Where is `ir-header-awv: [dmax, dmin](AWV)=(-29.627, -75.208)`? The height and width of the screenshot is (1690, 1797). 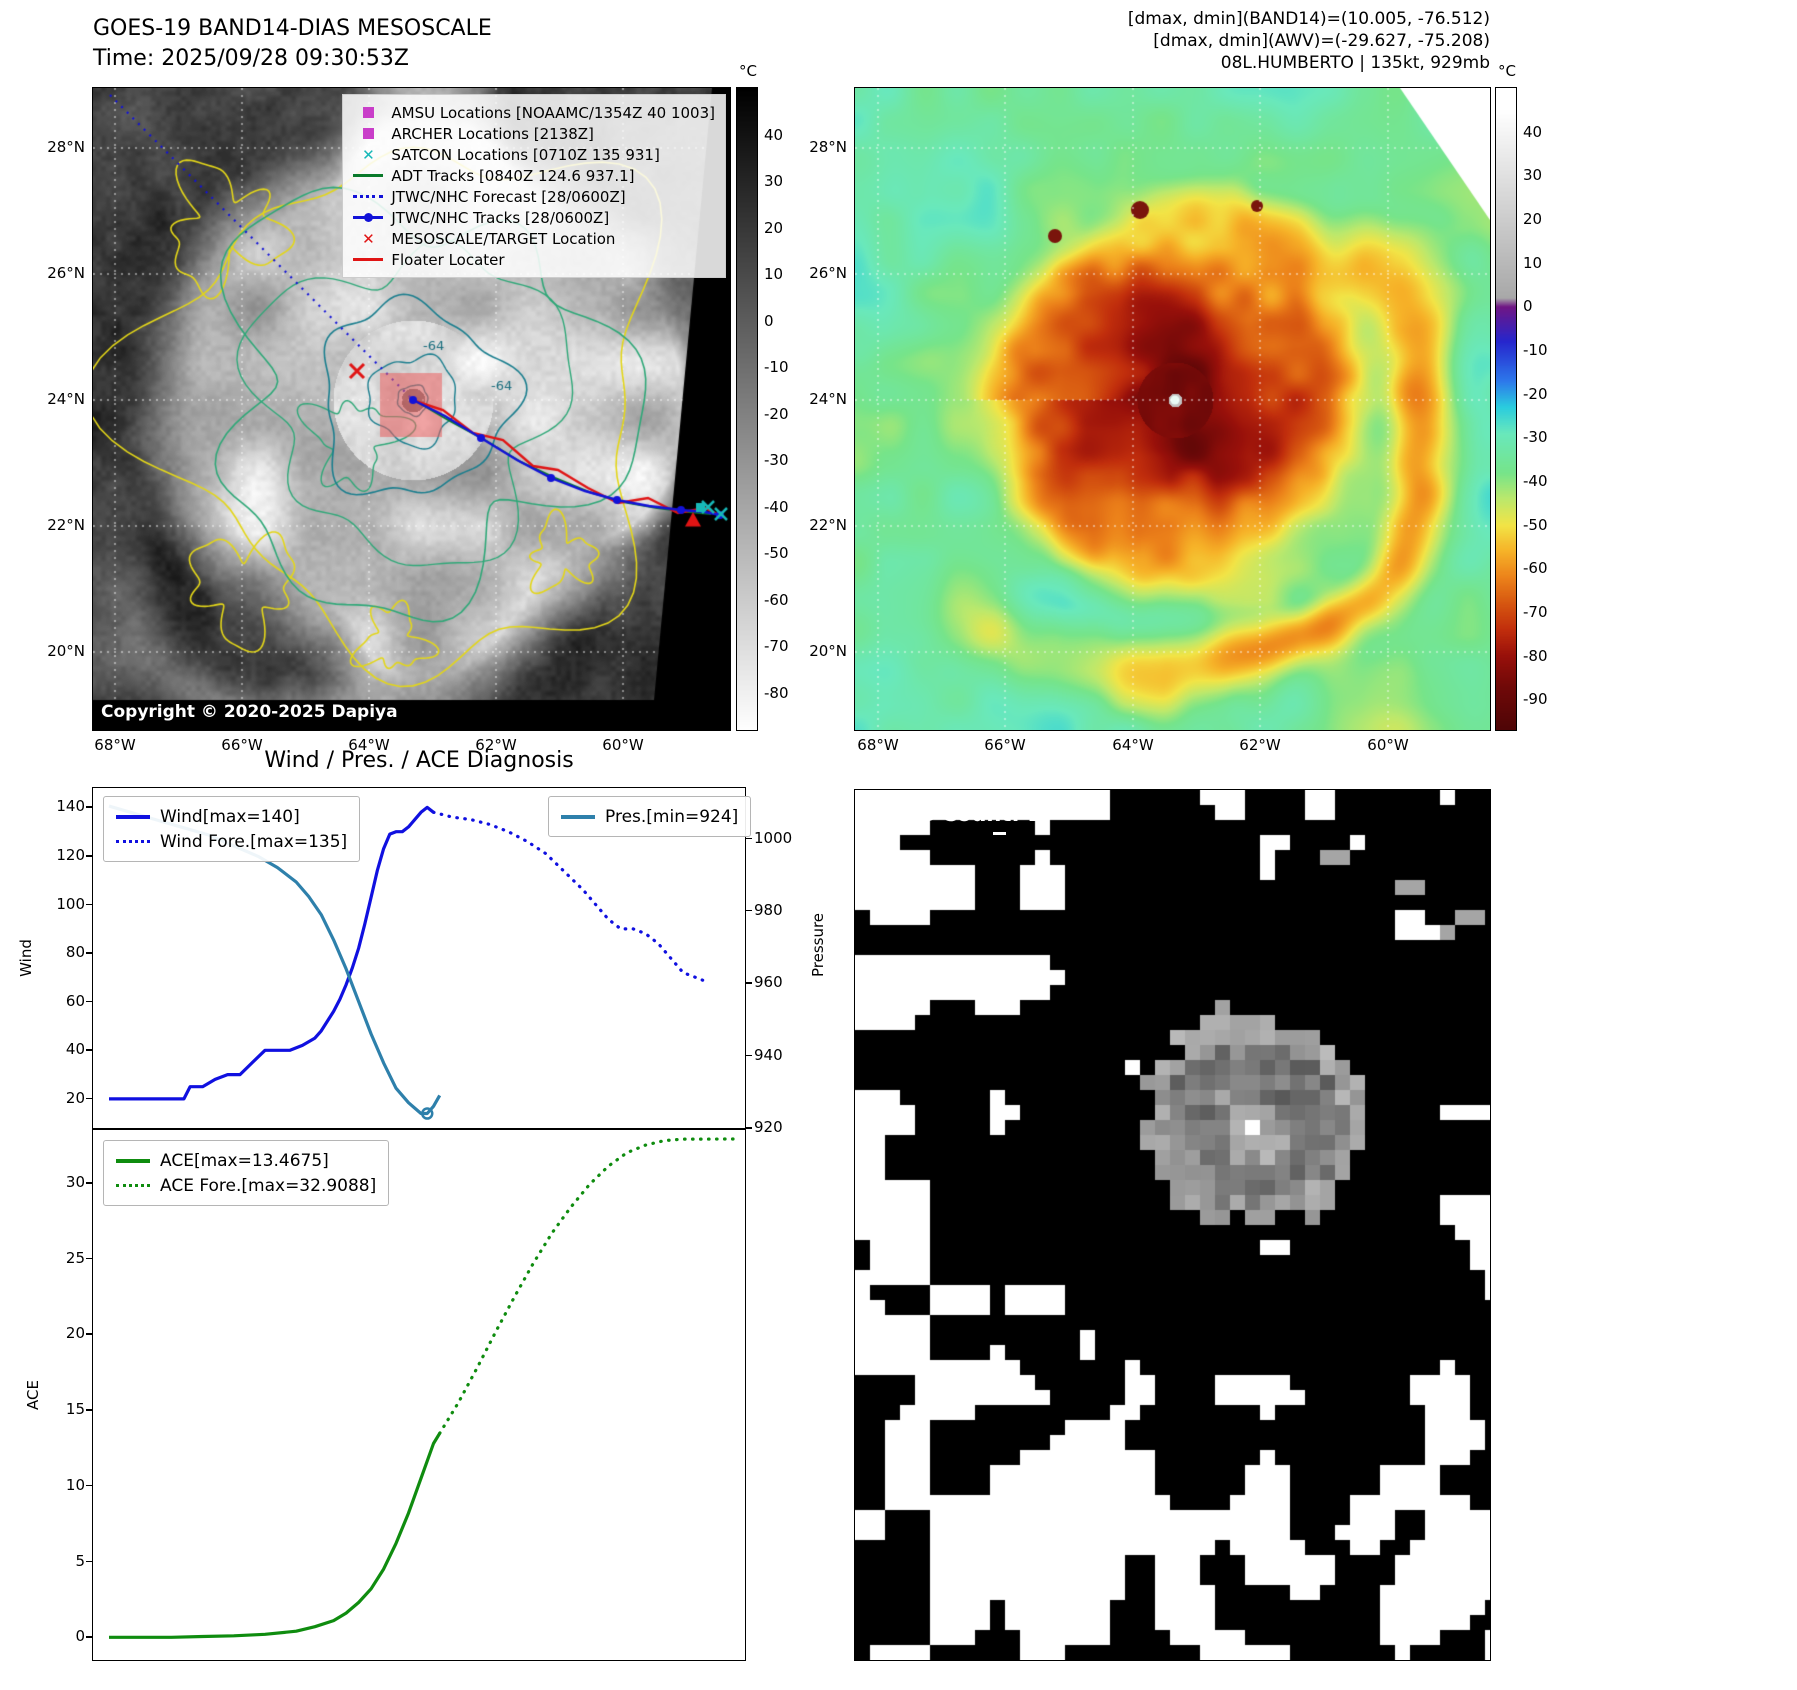 ir-header-awv: [dmax, dmin](AWV)=(-29.627, -75.208) is located at coordinates (1321, 41).